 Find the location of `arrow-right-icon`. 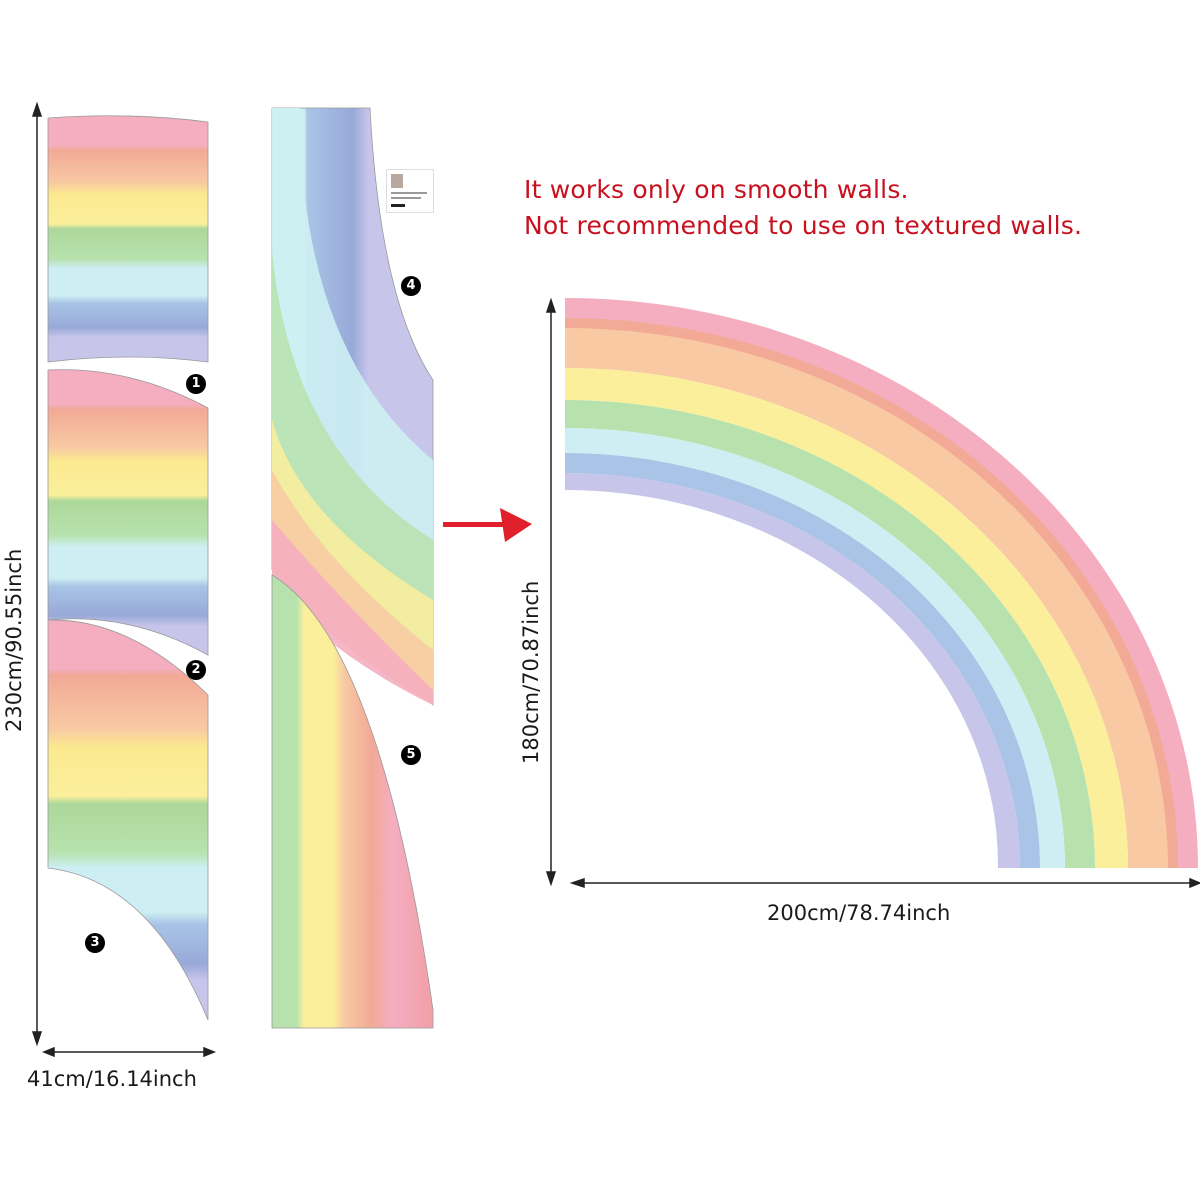

arrow-right-icon is located at coordinates (487, 525).